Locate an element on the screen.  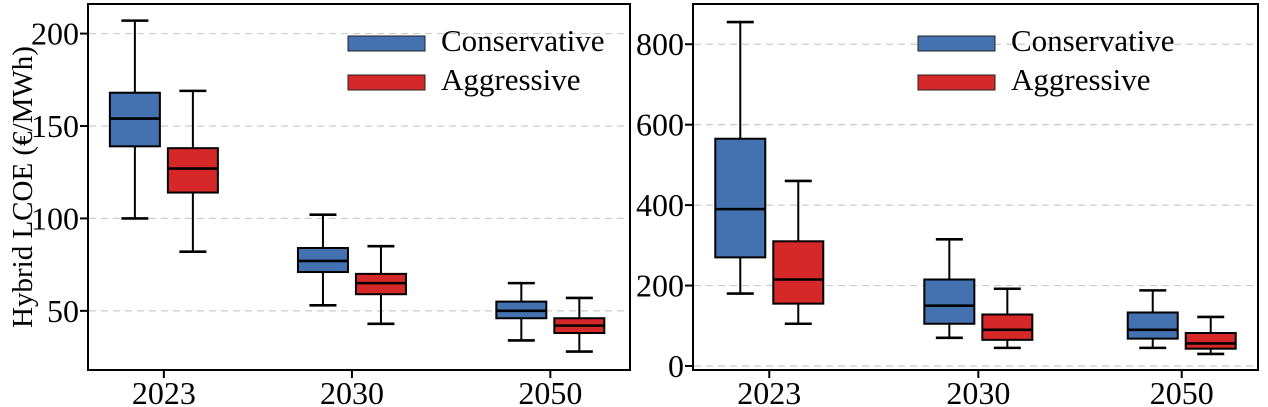
y-tick-label: 100 is located at coordinates (55, 218).